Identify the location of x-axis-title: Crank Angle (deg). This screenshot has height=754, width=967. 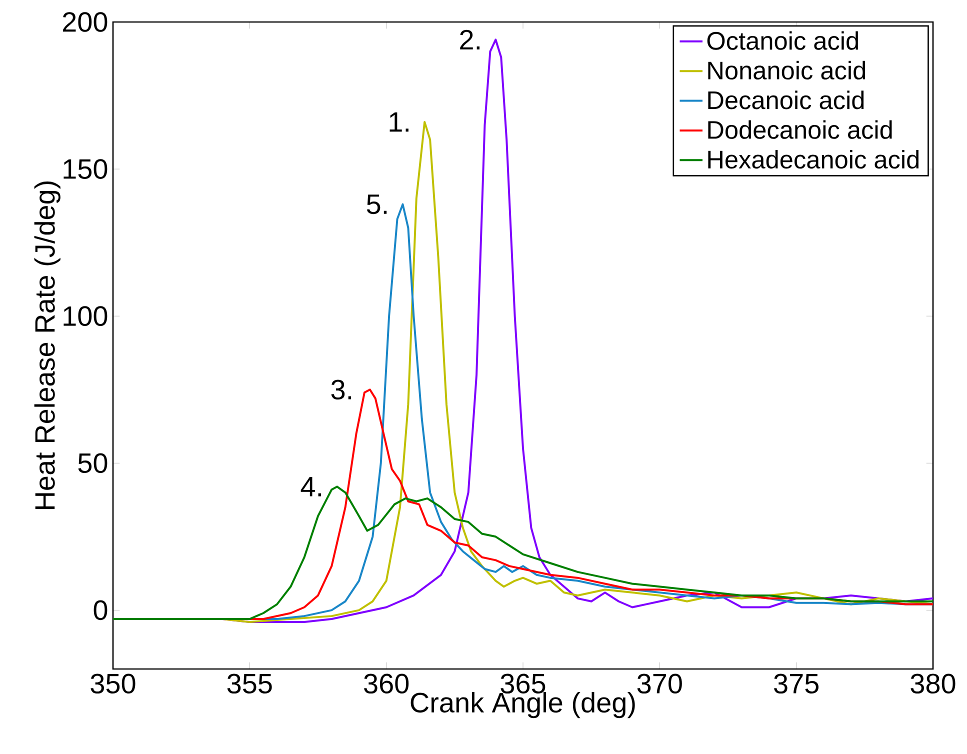
(522, 705).